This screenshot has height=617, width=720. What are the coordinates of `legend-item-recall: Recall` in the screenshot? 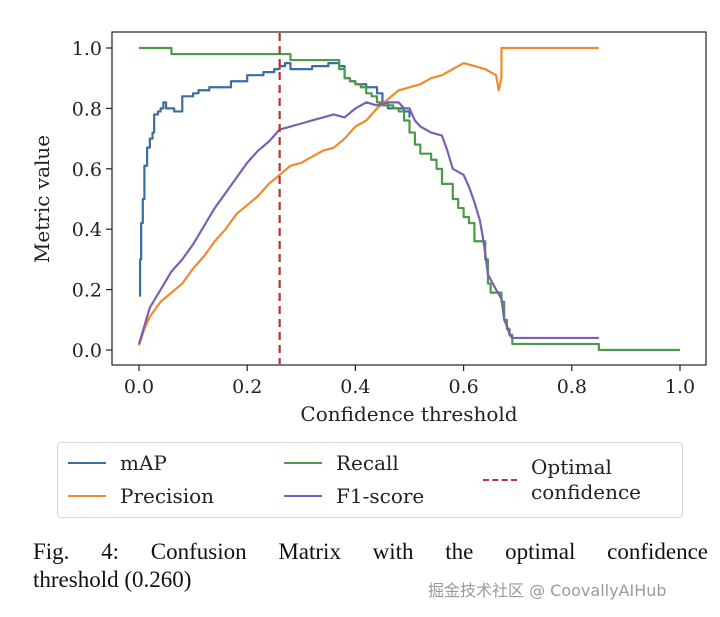 It's located at (341, 463).